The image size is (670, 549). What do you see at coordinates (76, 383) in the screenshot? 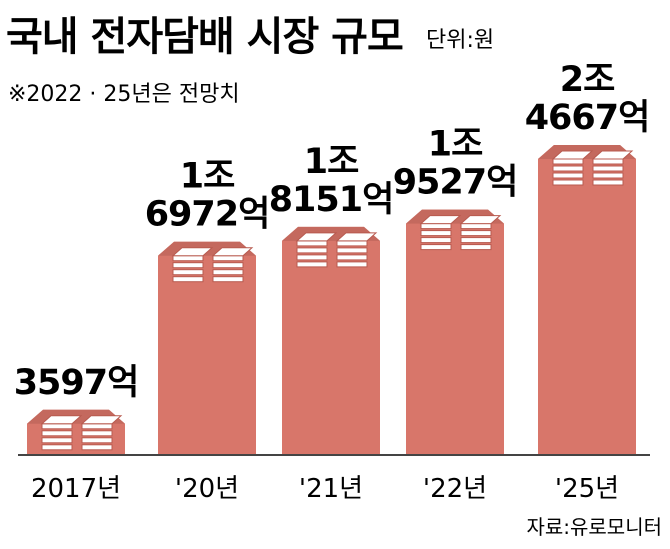
I see `data-label: 3597억` at bounding box center [76, 383].